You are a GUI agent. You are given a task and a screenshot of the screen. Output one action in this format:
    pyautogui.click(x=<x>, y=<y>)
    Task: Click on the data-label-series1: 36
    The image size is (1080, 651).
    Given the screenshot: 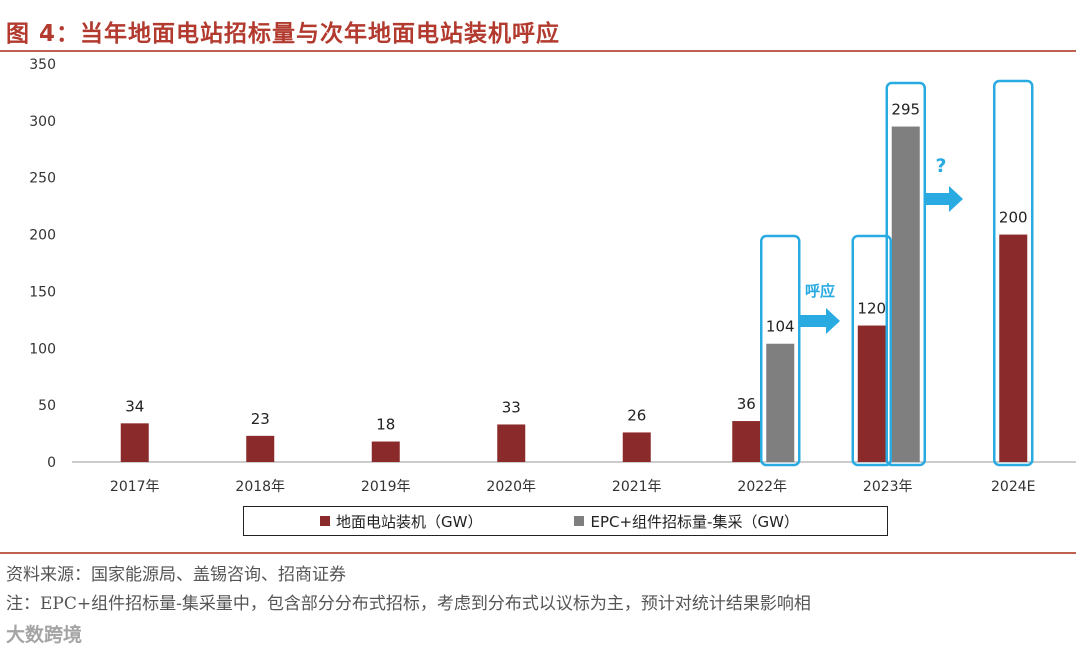 What is the action you would take?
    pyautogui.click(x=746, y=404)
    